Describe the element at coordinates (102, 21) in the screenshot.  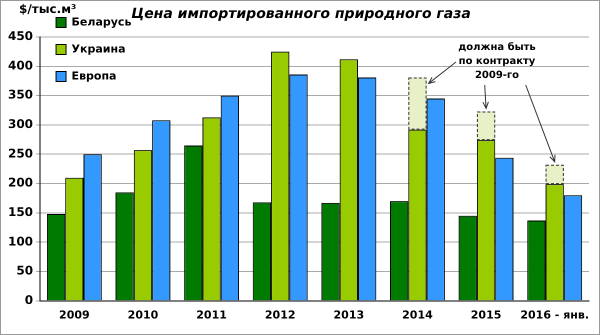
I see `legend-label: Беларусь` at that location.